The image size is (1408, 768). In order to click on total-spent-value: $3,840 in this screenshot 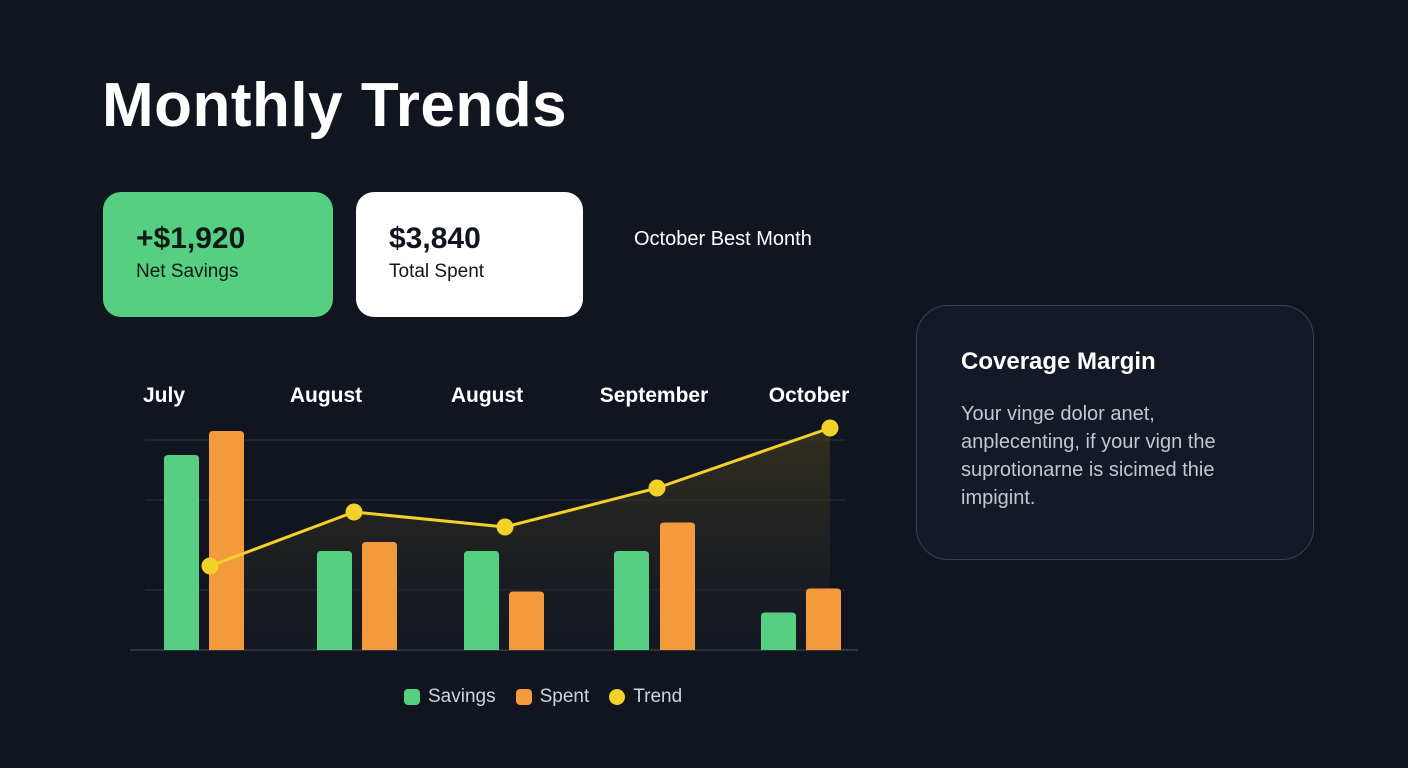, I will do `click(435, 238)`.